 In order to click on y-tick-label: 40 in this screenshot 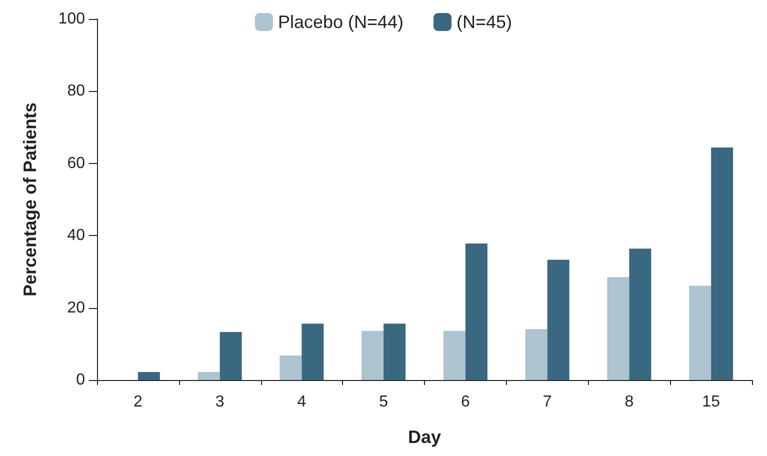, I will do `click(76, 235)`.